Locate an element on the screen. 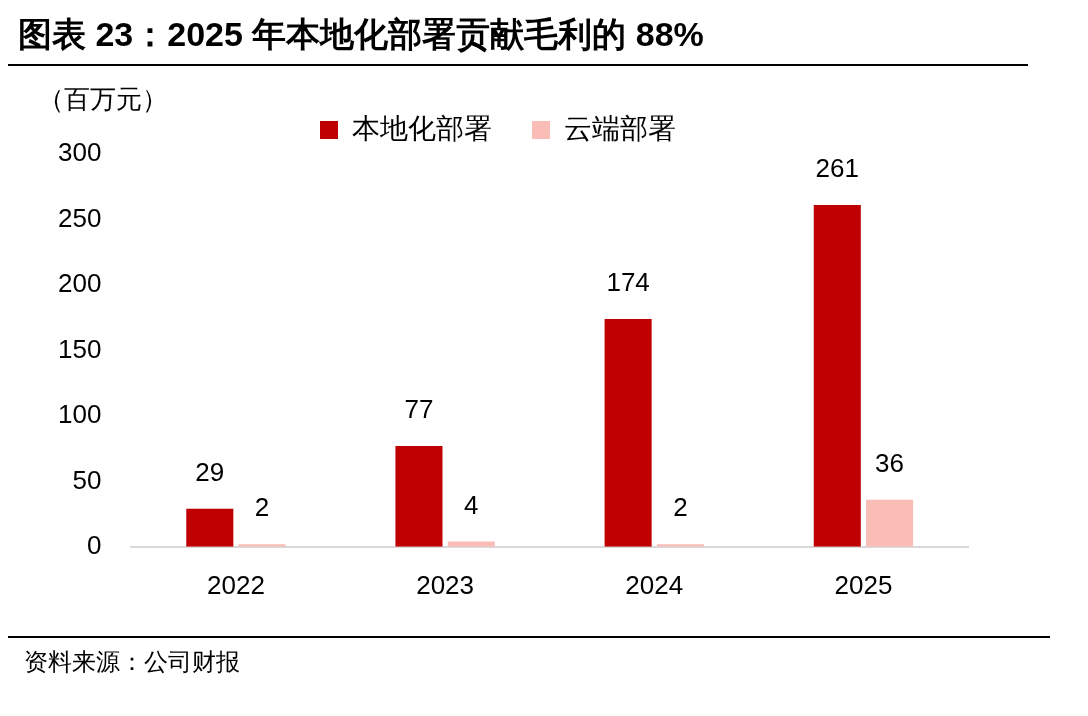 This screenshot has height=716, width=1088. y-tick-label: 300 is located at coordinates (79, 152).